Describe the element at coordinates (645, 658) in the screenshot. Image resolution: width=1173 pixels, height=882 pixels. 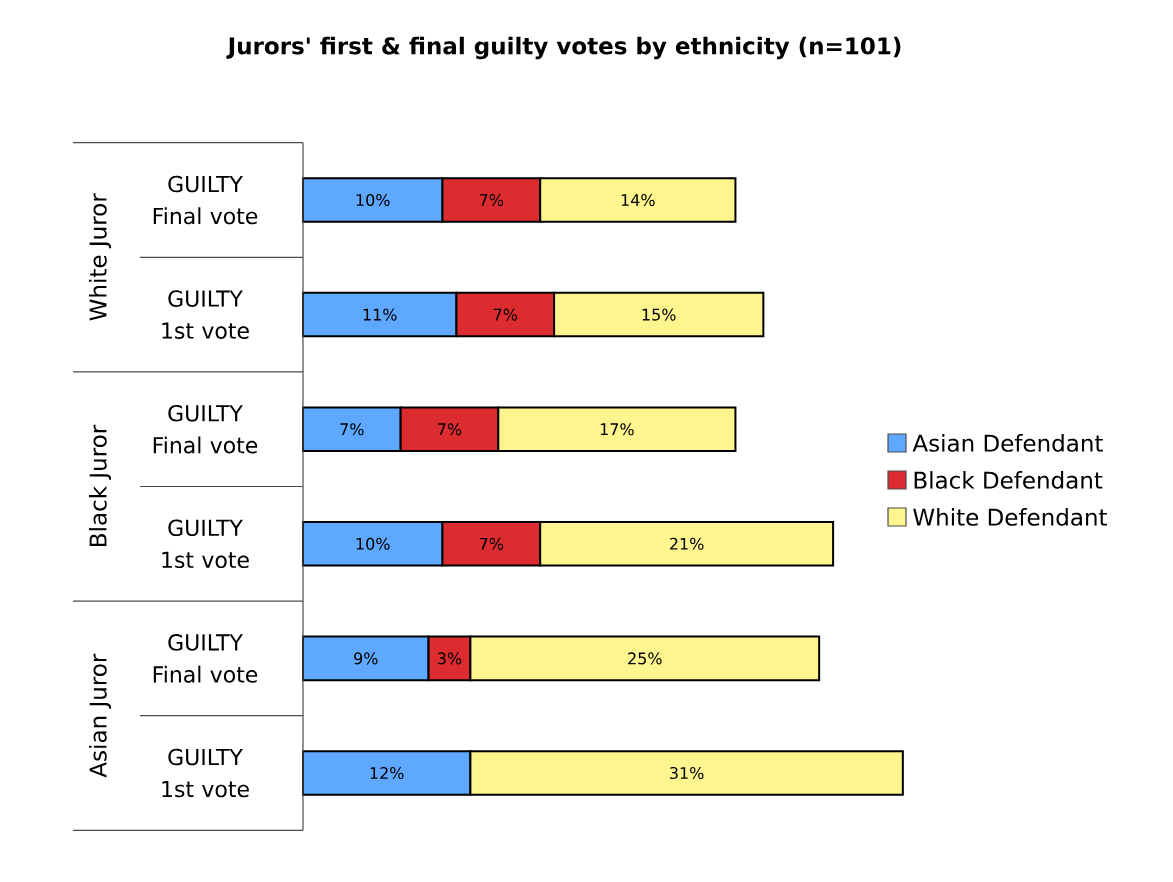
I see `data-label: 25%` at that location.